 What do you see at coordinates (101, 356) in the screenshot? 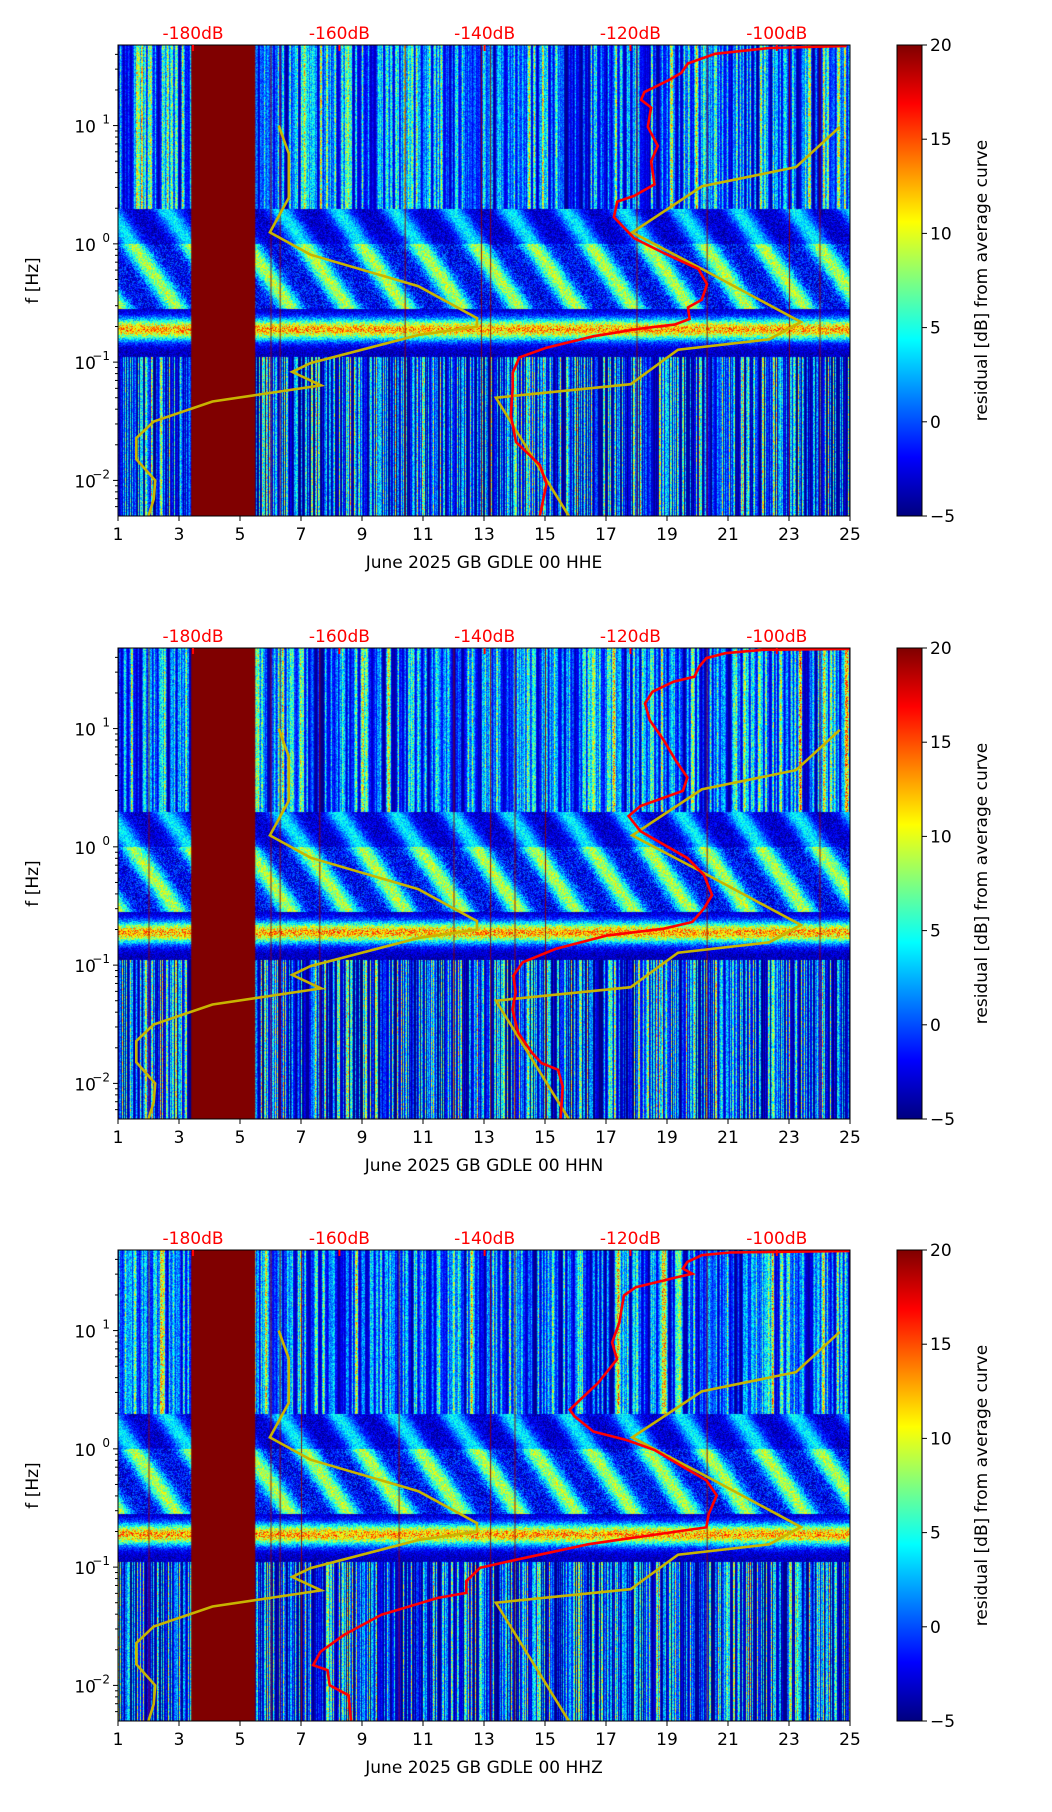
I see `y-tick-exponent: −1` at bounding box center [101, 356].